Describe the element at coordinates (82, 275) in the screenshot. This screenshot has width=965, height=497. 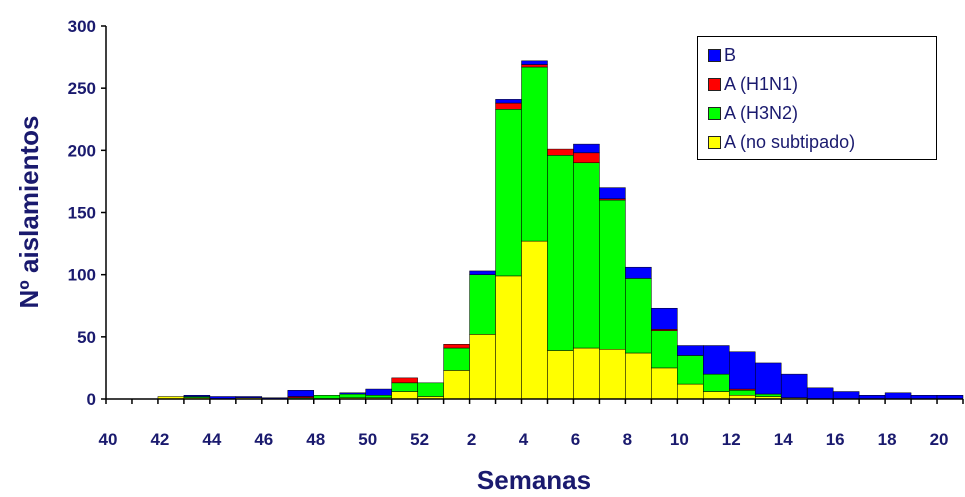
I see `y-tick-label-100: 100` at that location.